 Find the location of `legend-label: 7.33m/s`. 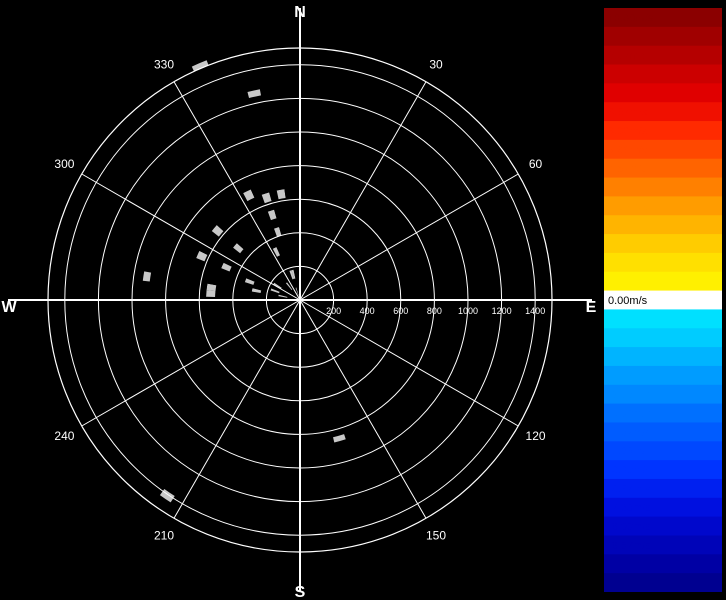

legend-label: 7.33m/s is located at coordinates (628, 94).